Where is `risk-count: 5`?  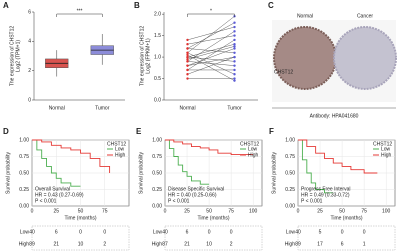
risk-count: 5 is located at coordinates (320, 232).